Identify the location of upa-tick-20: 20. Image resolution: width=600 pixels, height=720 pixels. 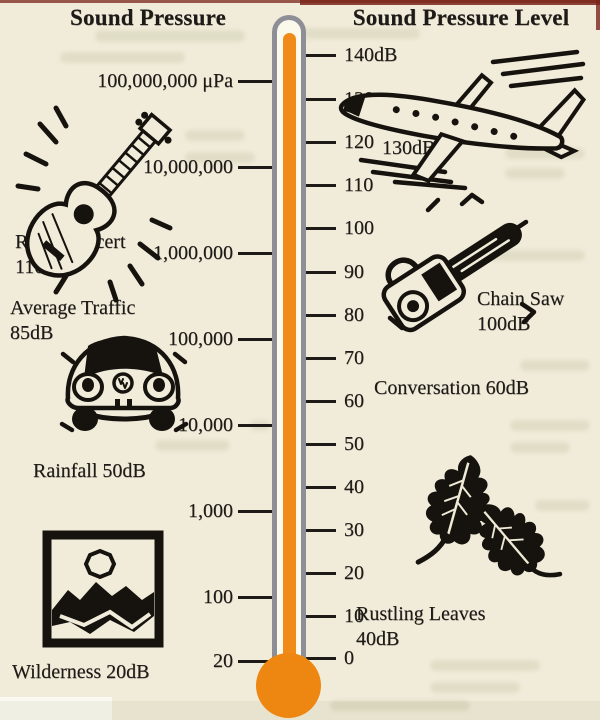
(136, 661).